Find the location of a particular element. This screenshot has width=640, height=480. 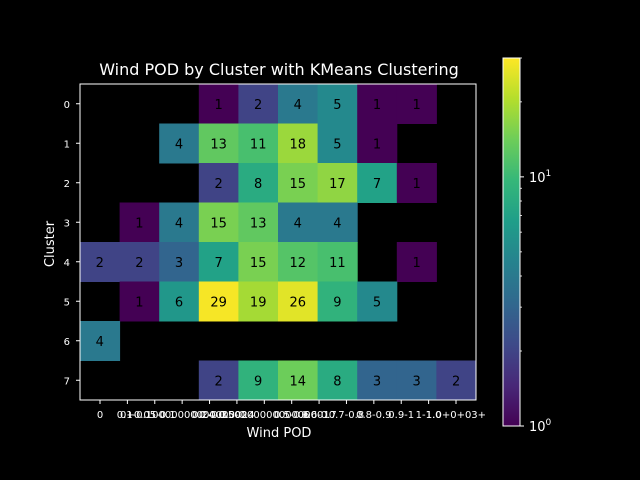

x-tick-label: 0.2-0.3 is located at coordinates (209, 415).